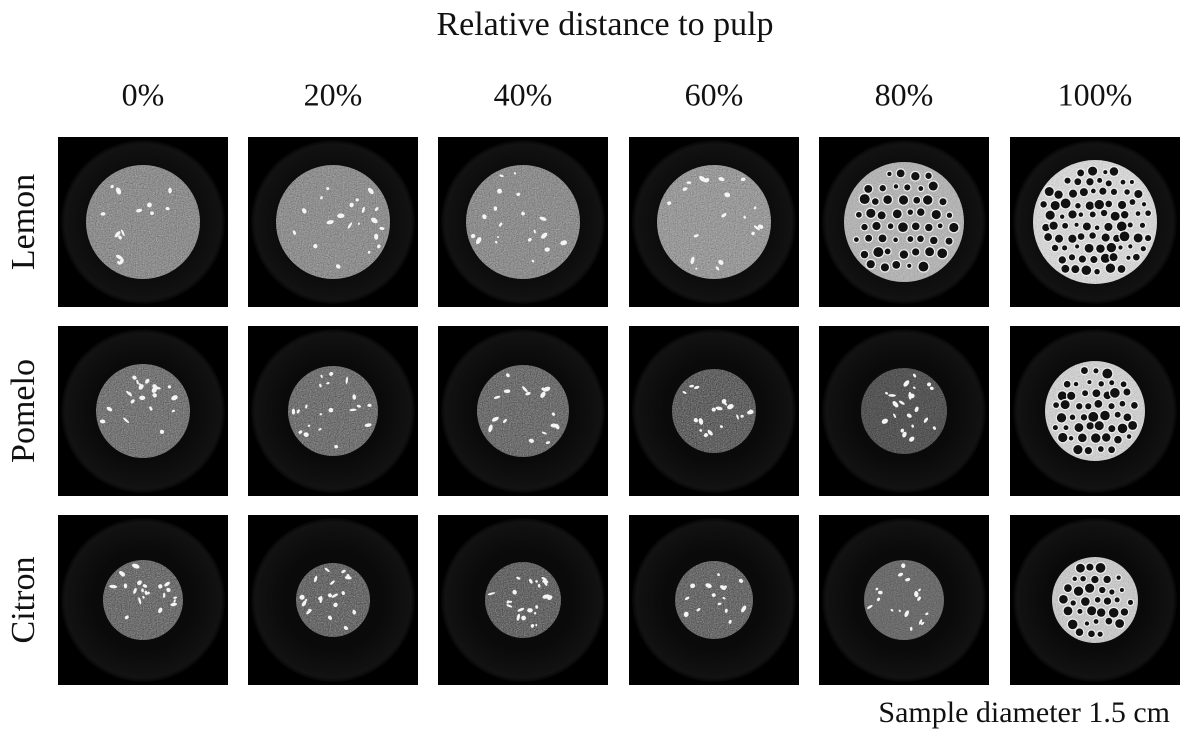  I want to click on column-label: 40%, so click(523, 94).